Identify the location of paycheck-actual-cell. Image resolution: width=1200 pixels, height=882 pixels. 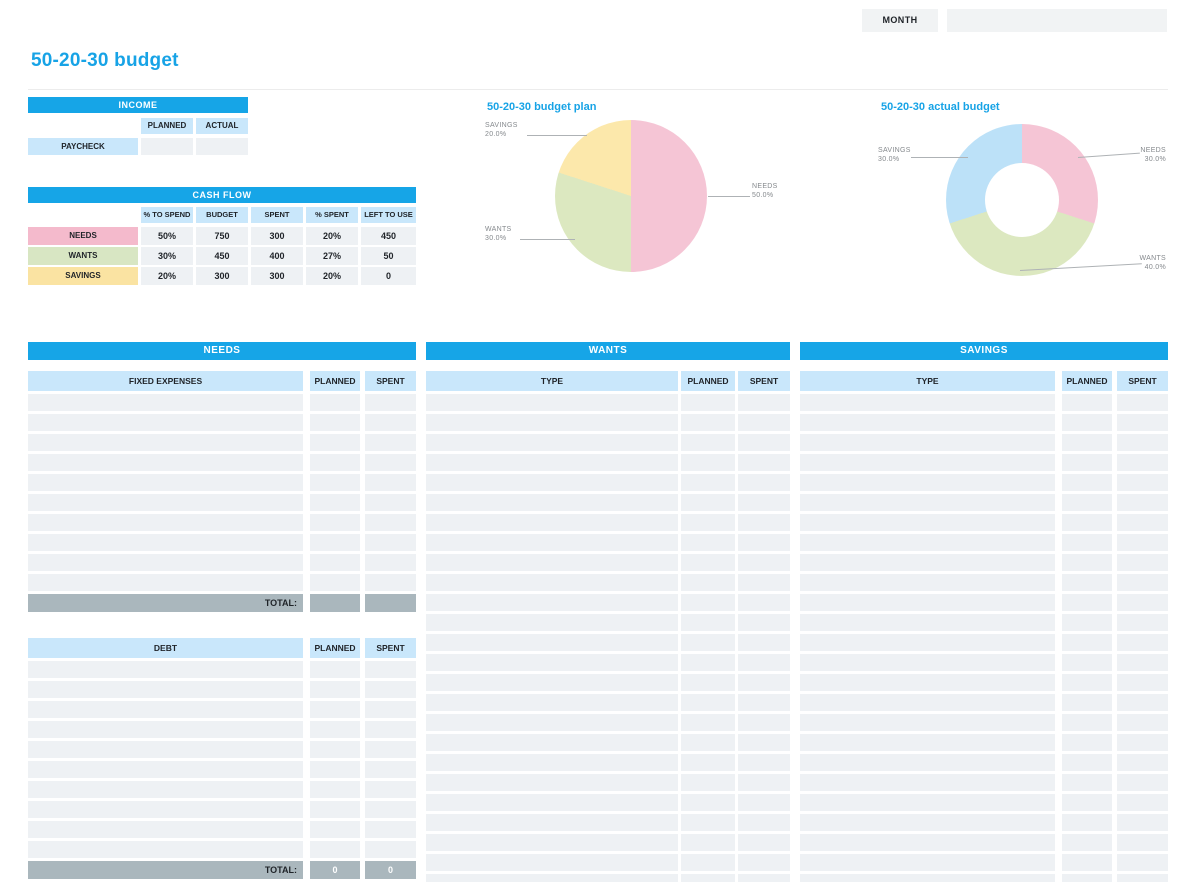
(222, 146).